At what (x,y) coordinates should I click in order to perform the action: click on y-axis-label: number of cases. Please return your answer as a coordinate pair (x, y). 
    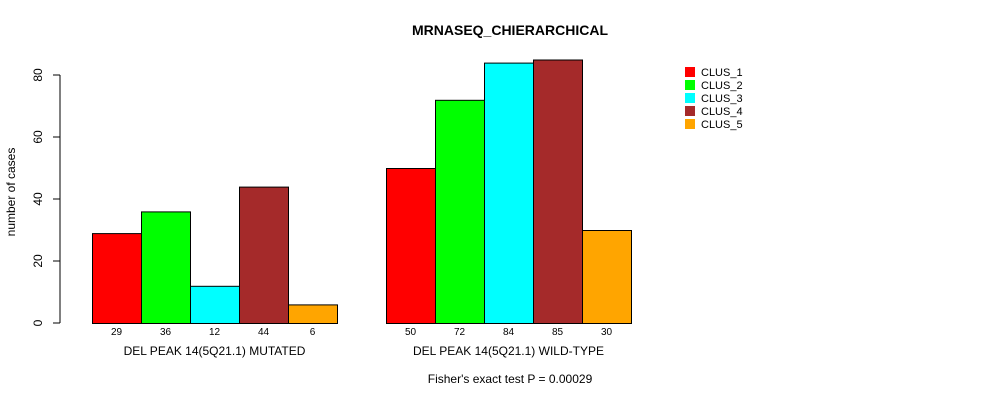
    Looking at the image, I should click on (11, 192).